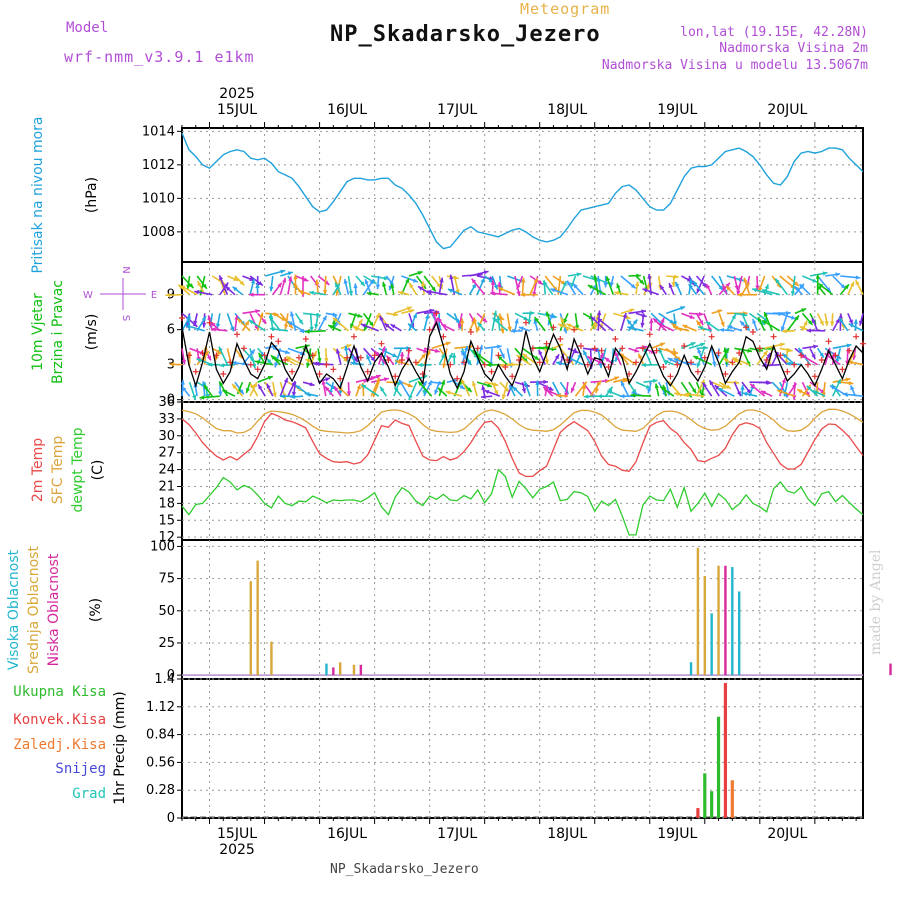  Describe the element at coordinates (78, 469) in the screenshot. I see `dewpt-label: dewpt Temp` at that location.